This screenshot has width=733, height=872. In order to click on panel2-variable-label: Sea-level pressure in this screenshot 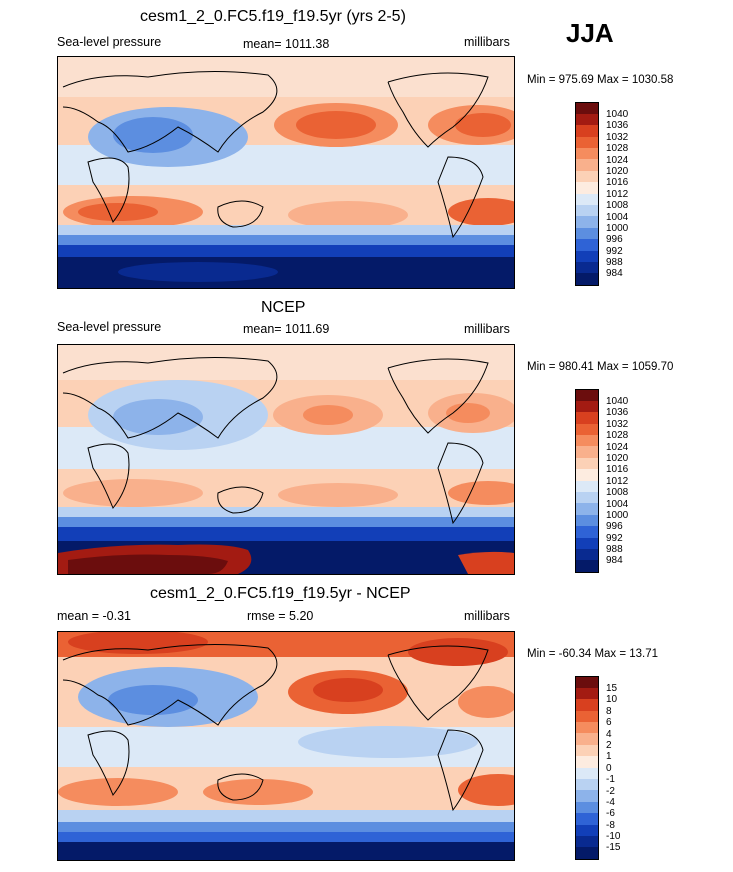, I will do `click(109, 327)`.